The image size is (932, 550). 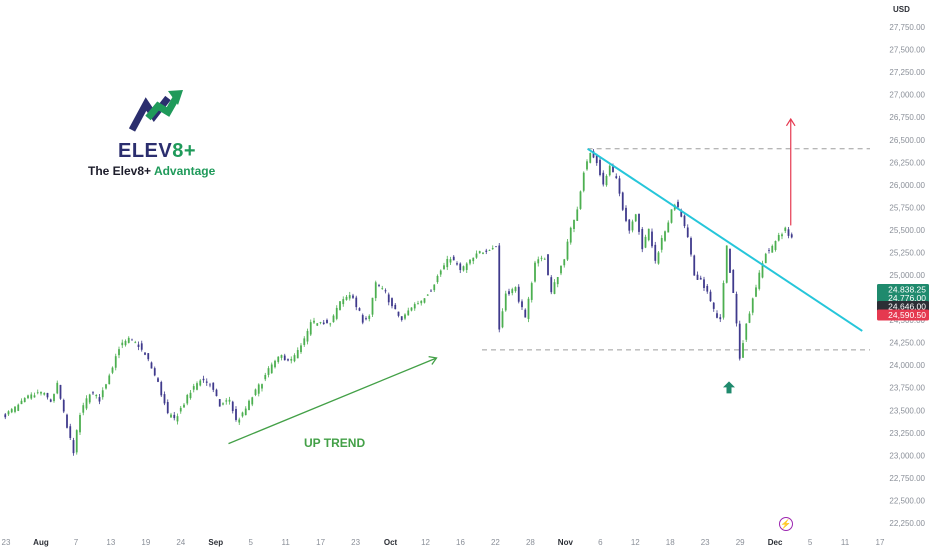 What do you see at coordinates (215, 542) in the screenshot?
I see `month-tick-label: Sep` at bounding box center [215, 542].